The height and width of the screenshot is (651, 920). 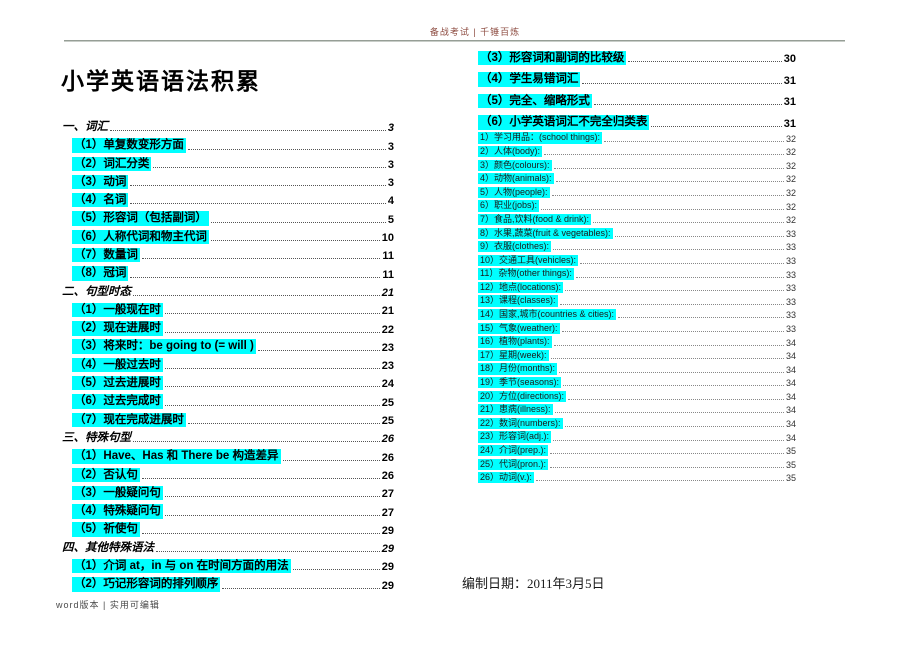 I want to click on toc-entry-label: （5）完全、缩略形式, so click(x=535, y=101).